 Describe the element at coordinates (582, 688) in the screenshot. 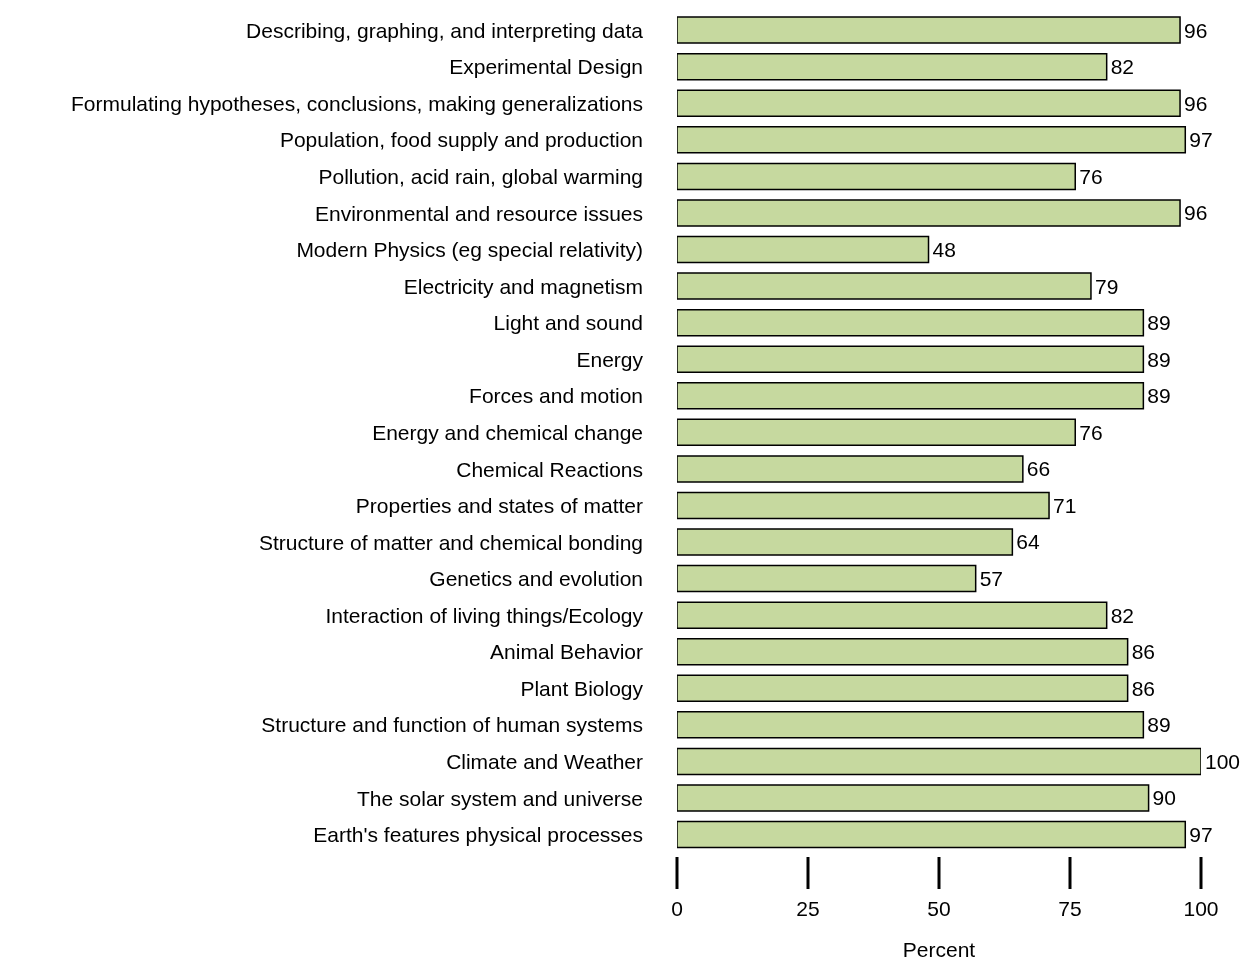

I see `y-tick-label: Plant Biology` at that location.